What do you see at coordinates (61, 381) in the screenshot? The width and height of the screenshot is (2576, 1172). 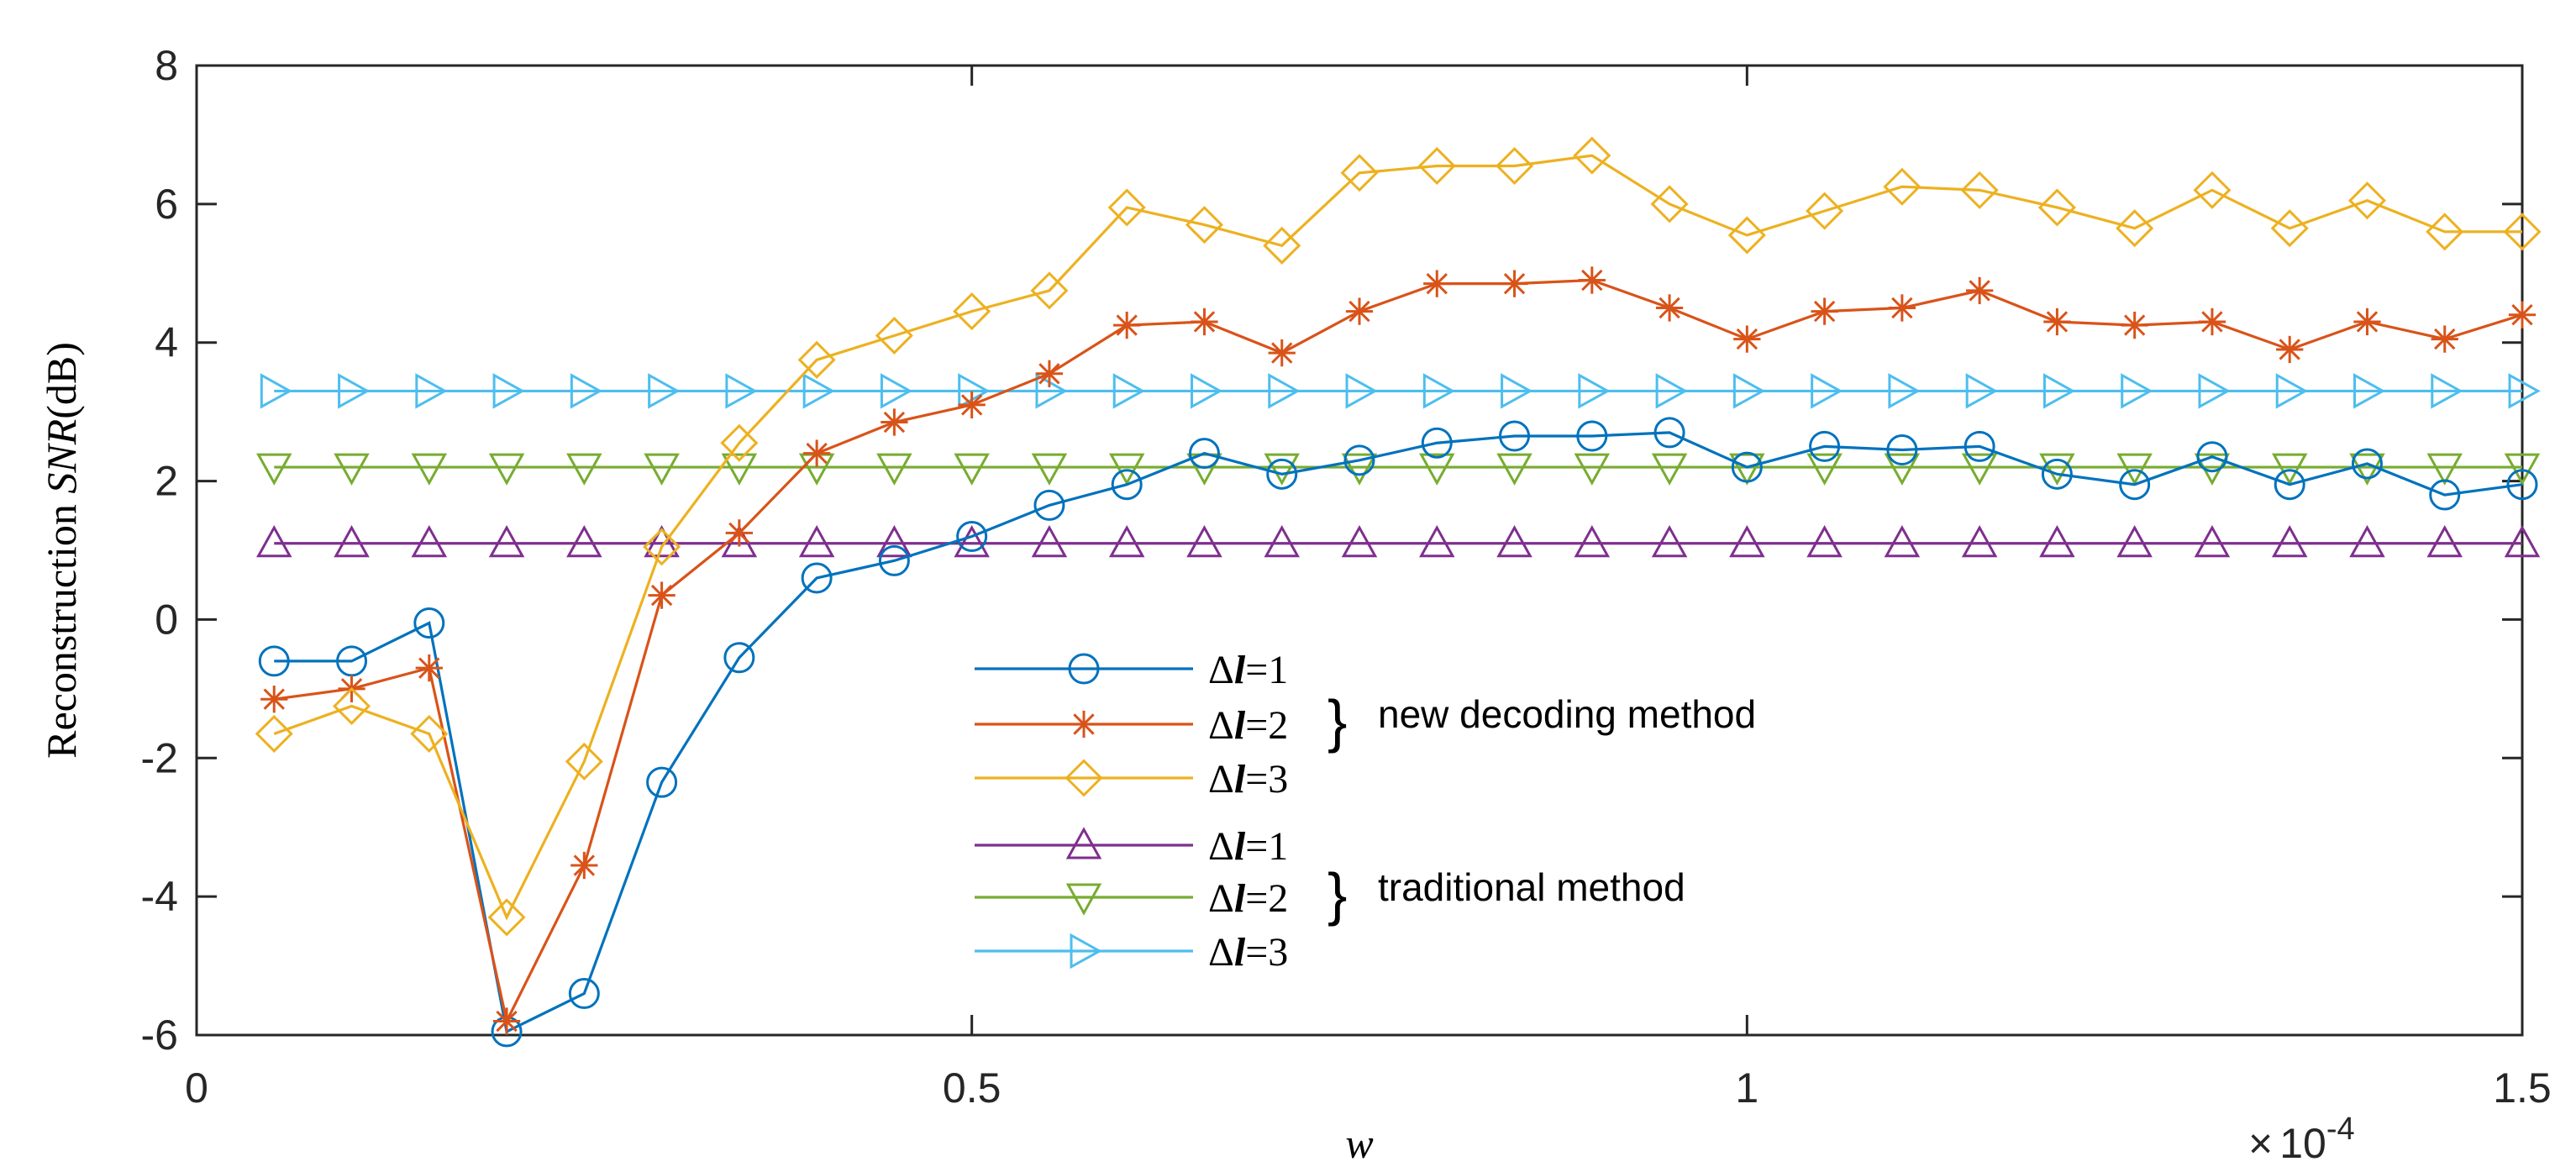 I see `y-axis-label-suffix: (dB)` at bounding box center [61, 381].